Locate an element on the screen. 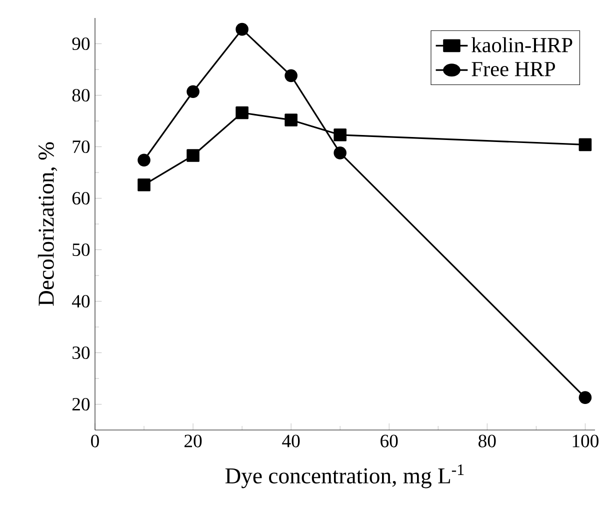  legend-label: Free HRP is located at coordinates (513, 69).